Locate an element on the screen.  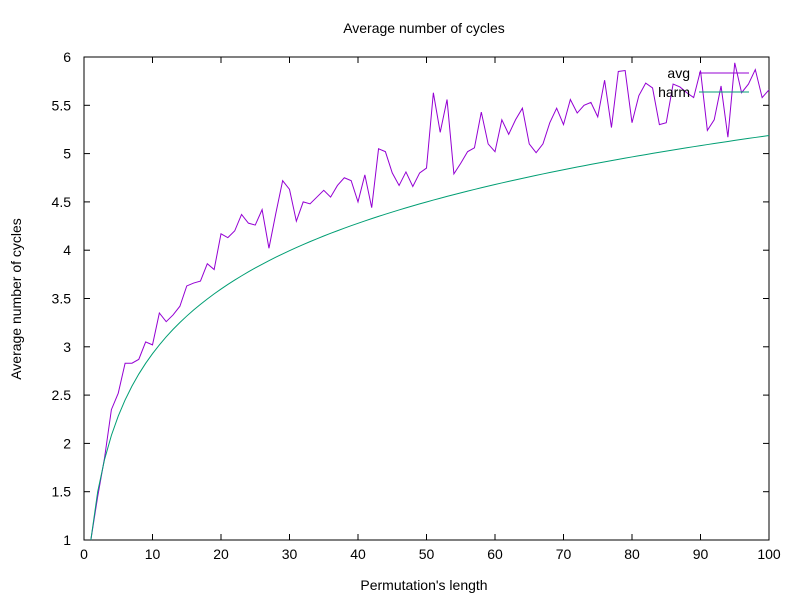
chart-title: Average number of cycles is located at coordinates (424, 28).